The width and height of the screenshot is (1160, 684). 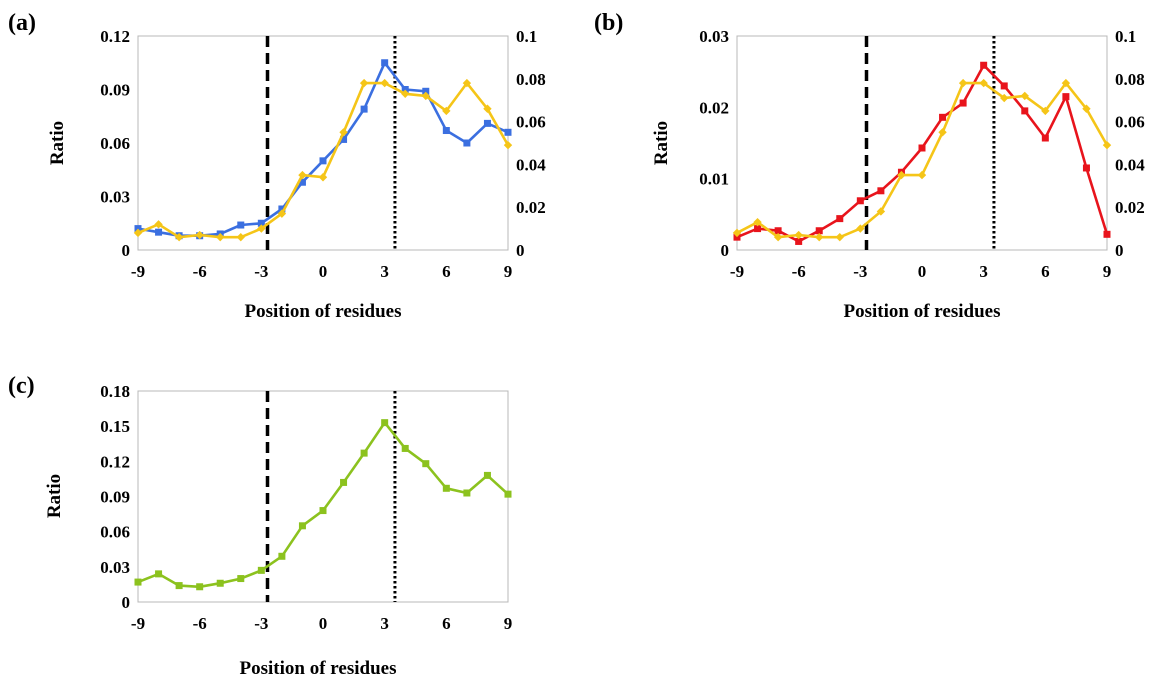 I want to click on series-0-line, so click(x=323, y=149).